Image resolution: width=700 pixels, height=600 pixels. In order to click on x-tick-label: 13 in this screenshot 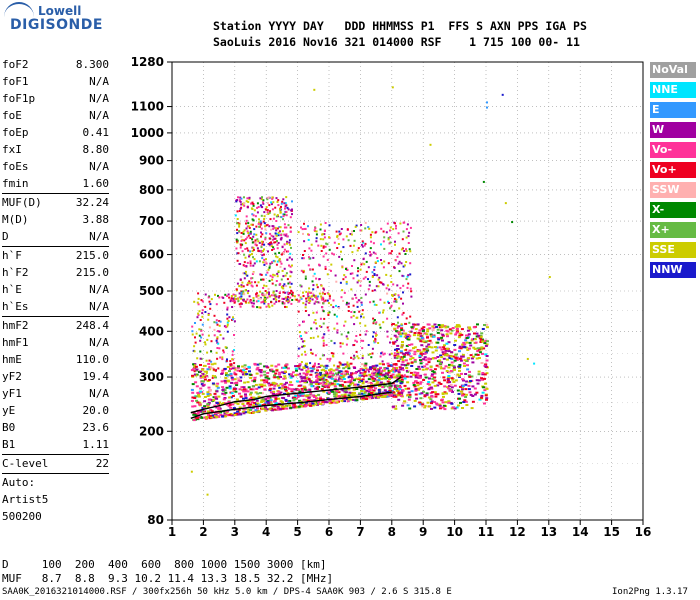, I will do `click(548, 532)`.